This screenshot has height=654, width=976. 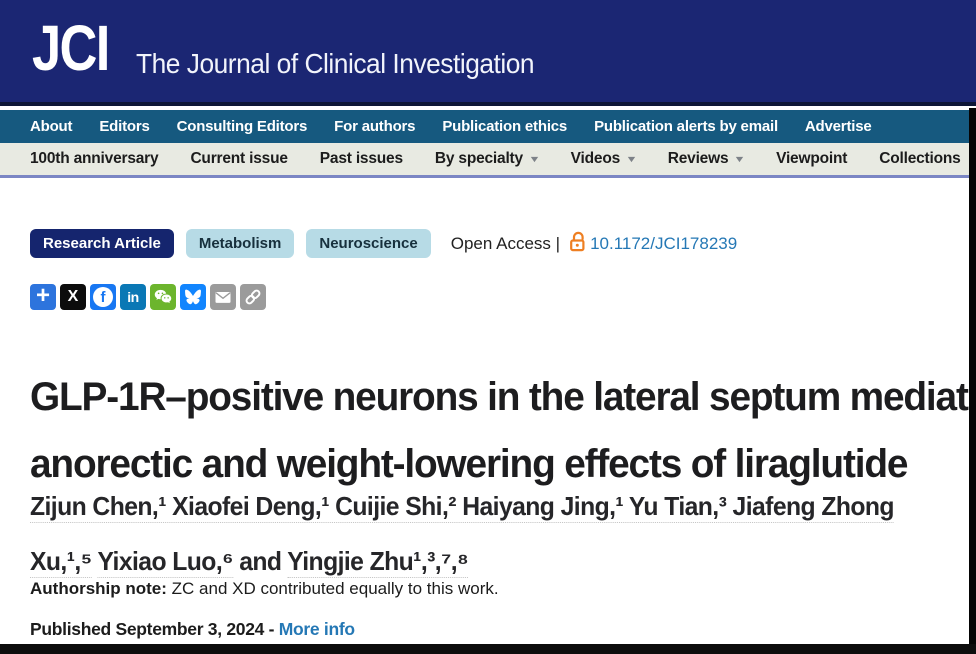 I want to click on facebook-icon: f, so click(x=103, y=297).